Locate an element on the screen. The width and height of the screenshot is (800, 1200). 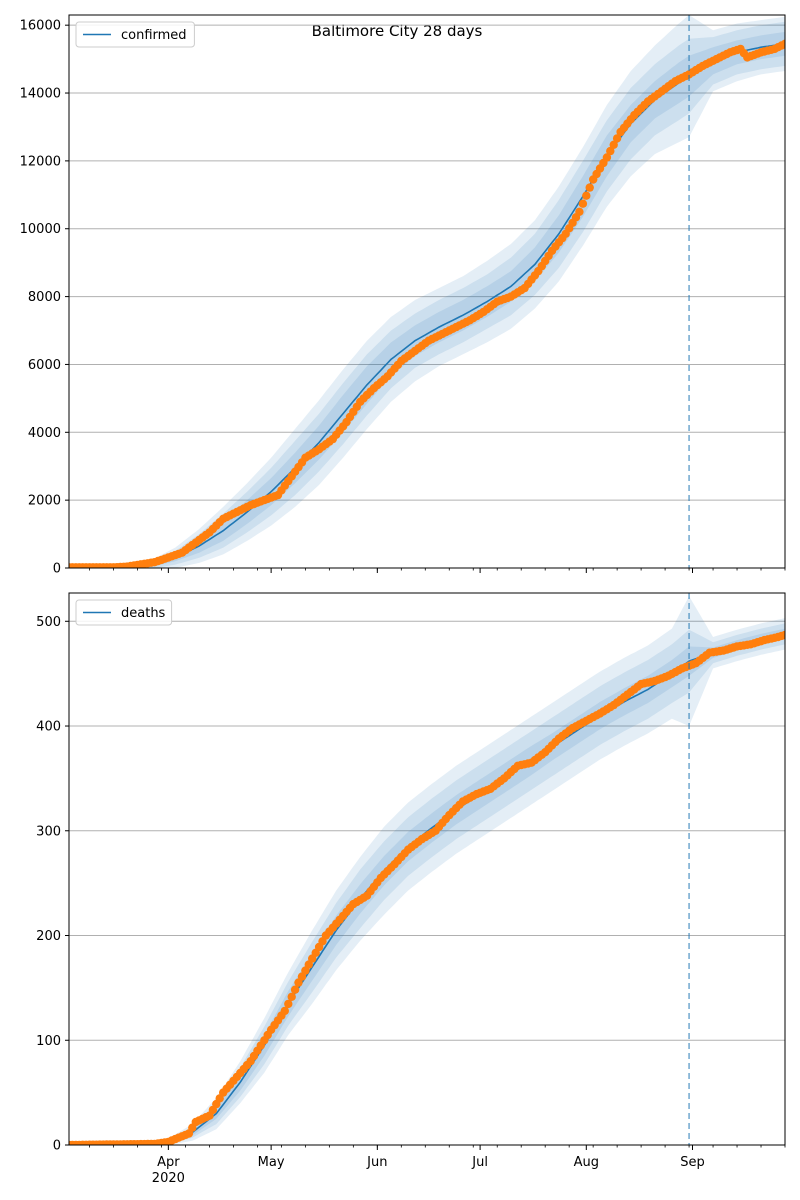
x-tick-label: Jun is located at coordinates (376, 1162).